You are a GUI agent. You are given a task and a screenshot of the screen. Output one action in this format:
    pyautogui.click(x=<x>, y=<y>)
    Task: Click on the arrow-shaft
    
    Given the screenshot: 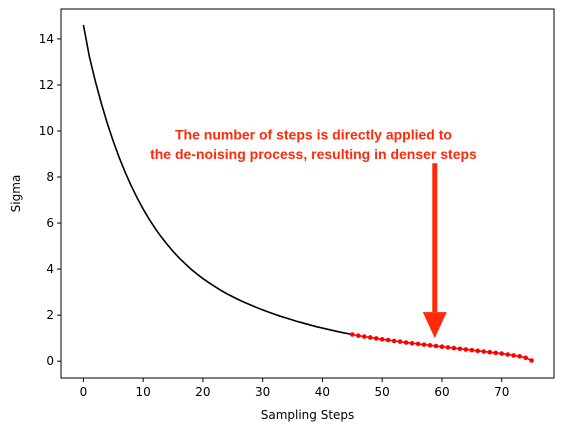 What is the action you would take?
    pyautogui.click(x=435, y=238)
    